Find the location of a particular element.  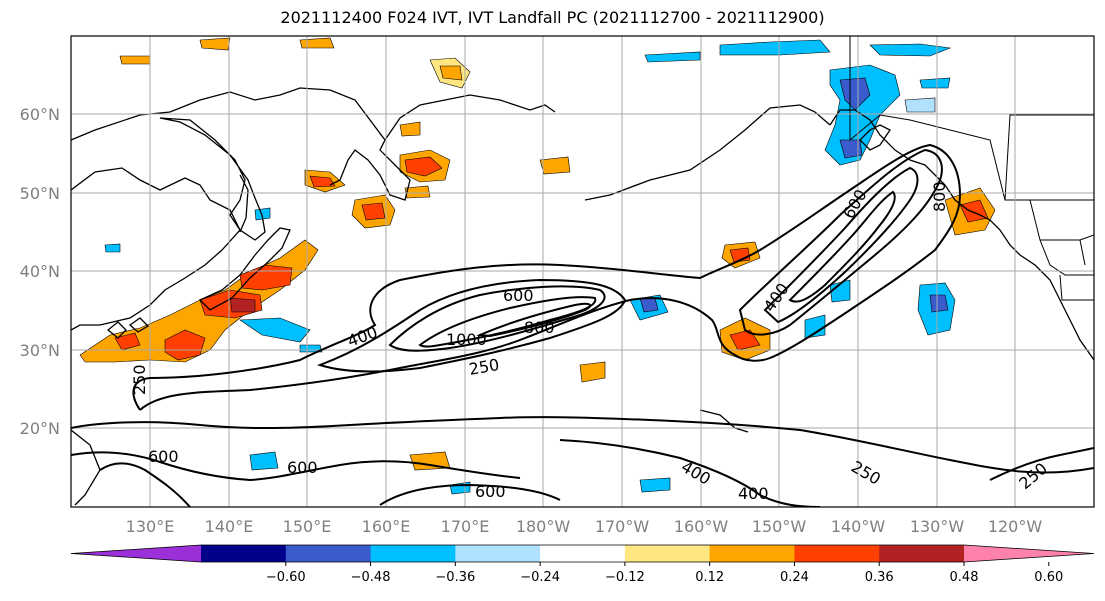

lon-label: 130°W is located at coordinates (937, 526).